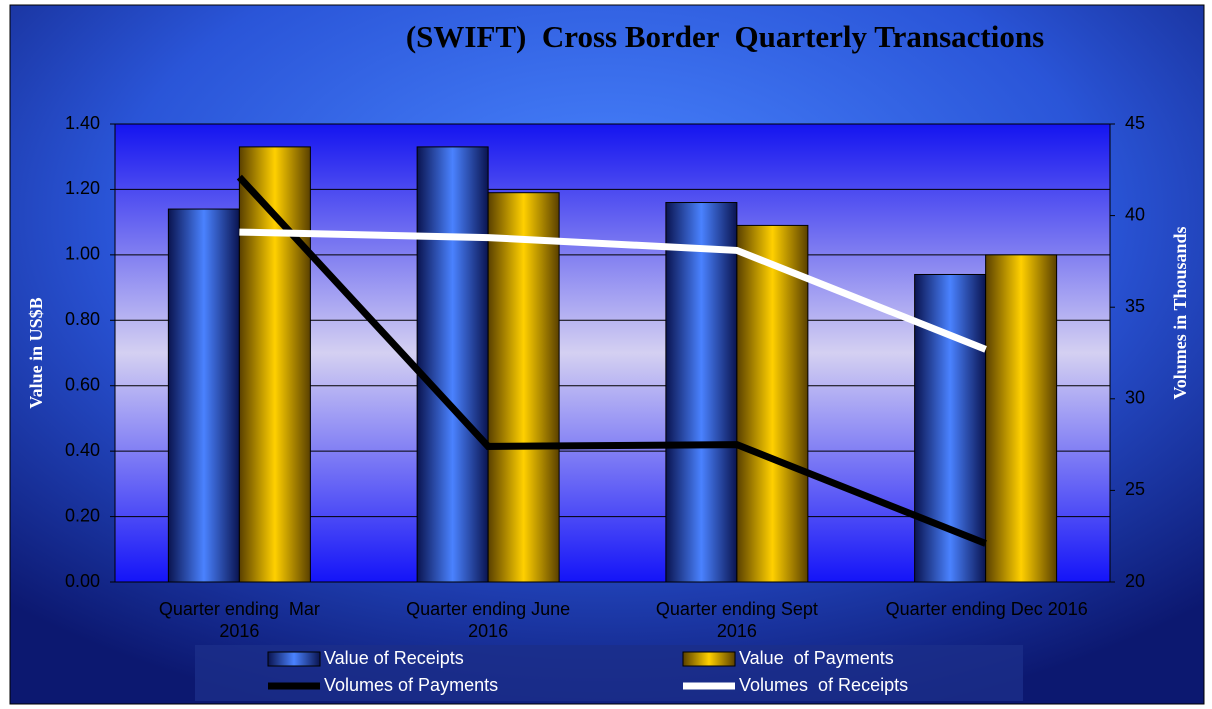 This screenshot has width=1212, height=709. I want to click on y2-tick-label: 25, so click(1135, 489).